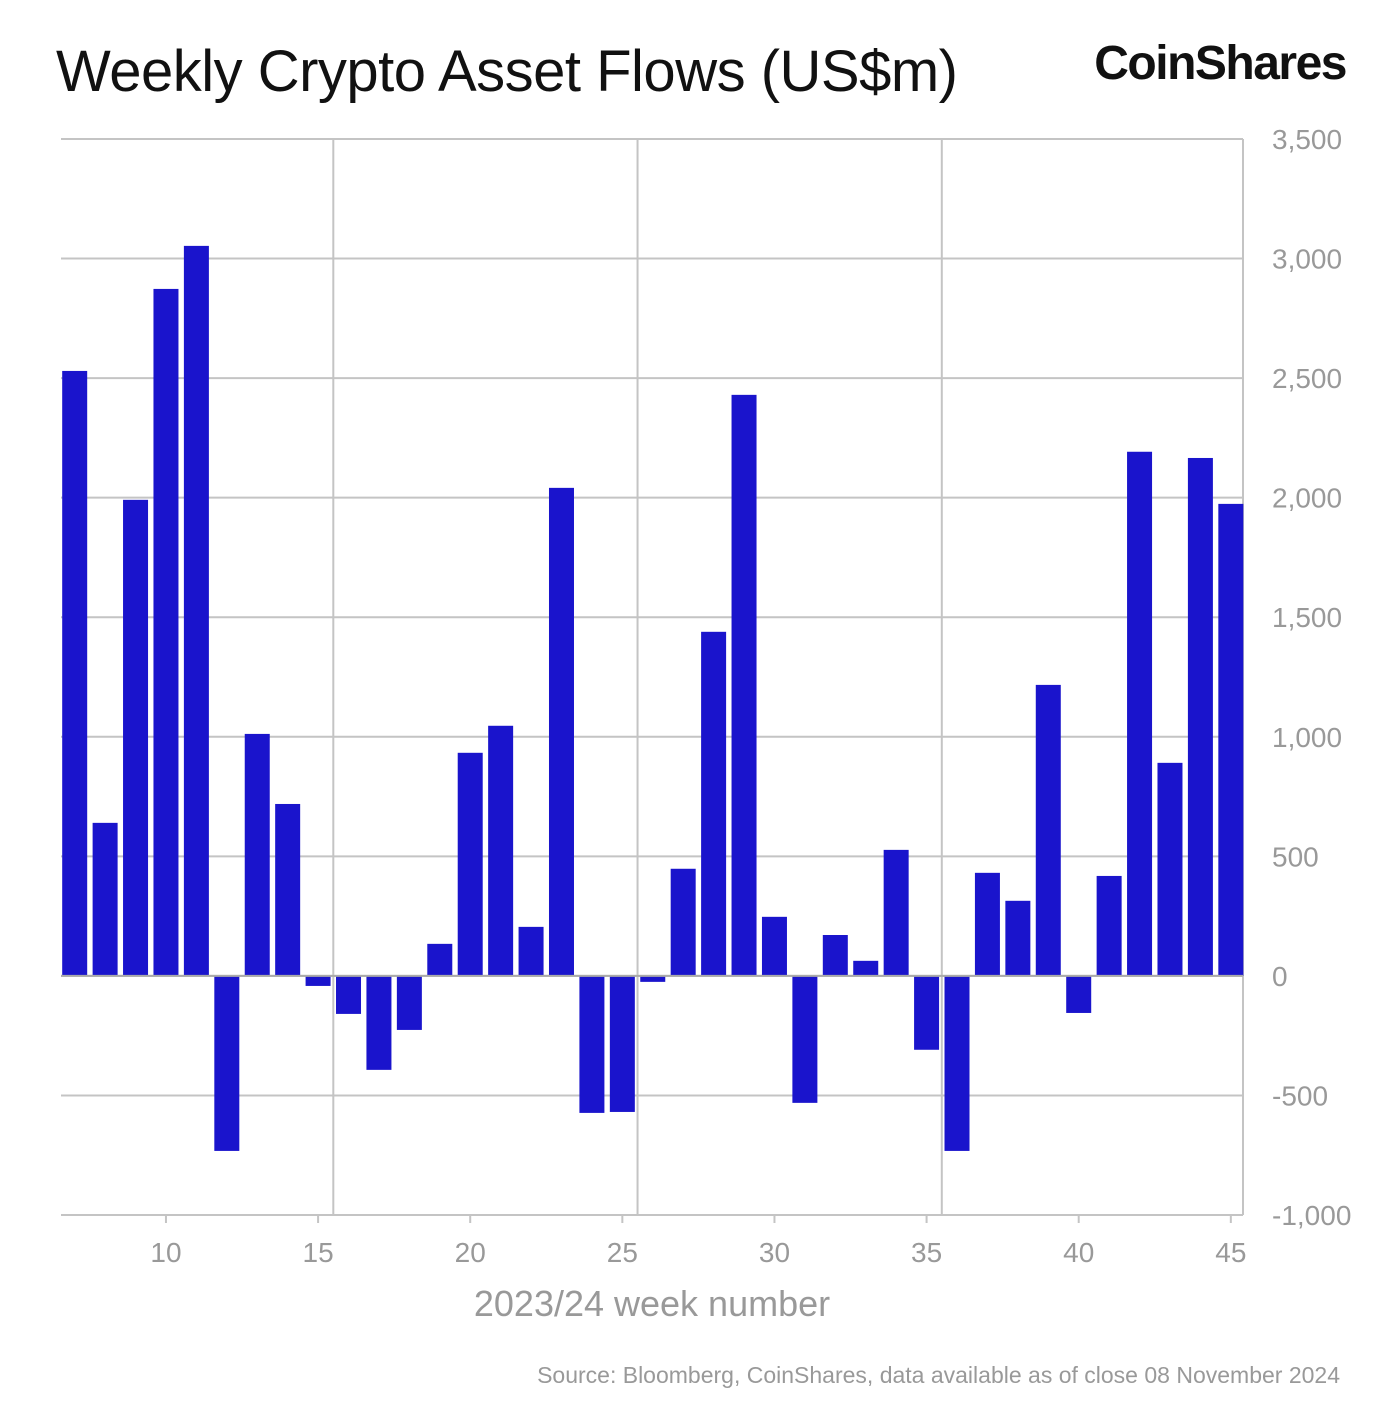  I want to click on y-tick-label: 500, so click(1295, 856).